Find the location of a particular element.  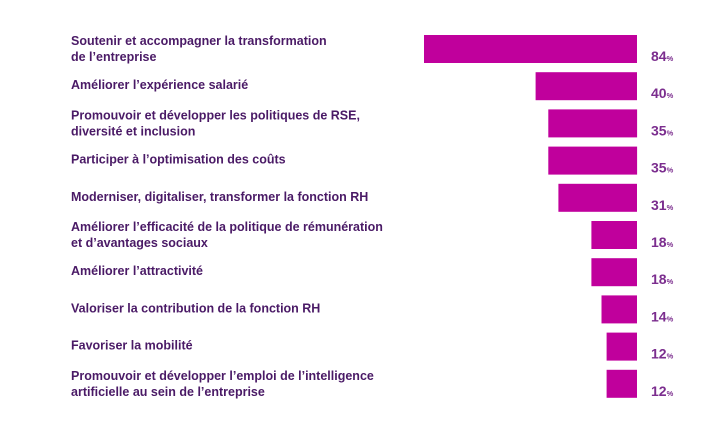

value-label-1: 84% is located at coordinates (662, 56).